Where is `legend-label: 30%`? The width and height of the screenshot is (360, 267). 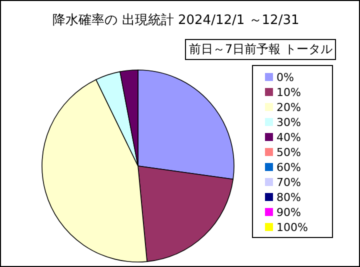 legend-label: 30% is located at coordinates (288, 122).